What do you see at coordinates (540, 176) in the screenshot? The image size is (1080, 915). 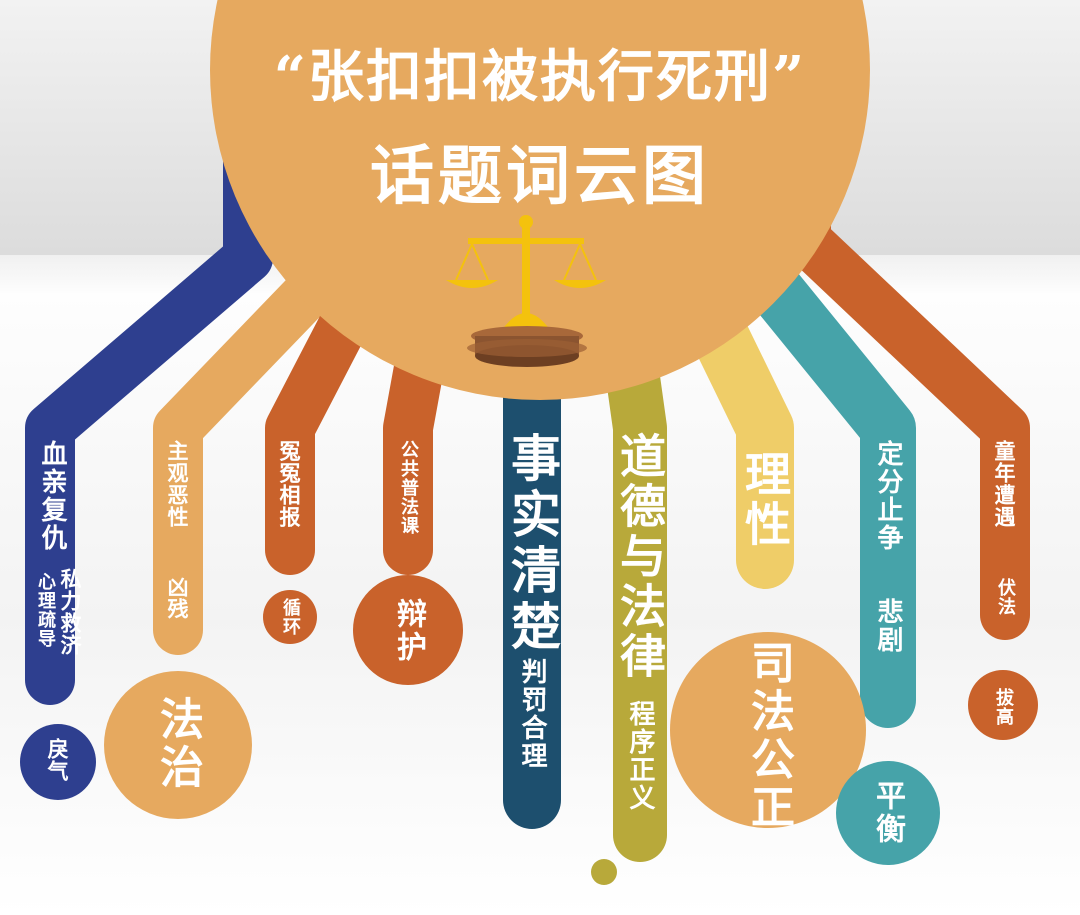 I see `title-line-2: 话题词云图` at bounding box center [540, 176].